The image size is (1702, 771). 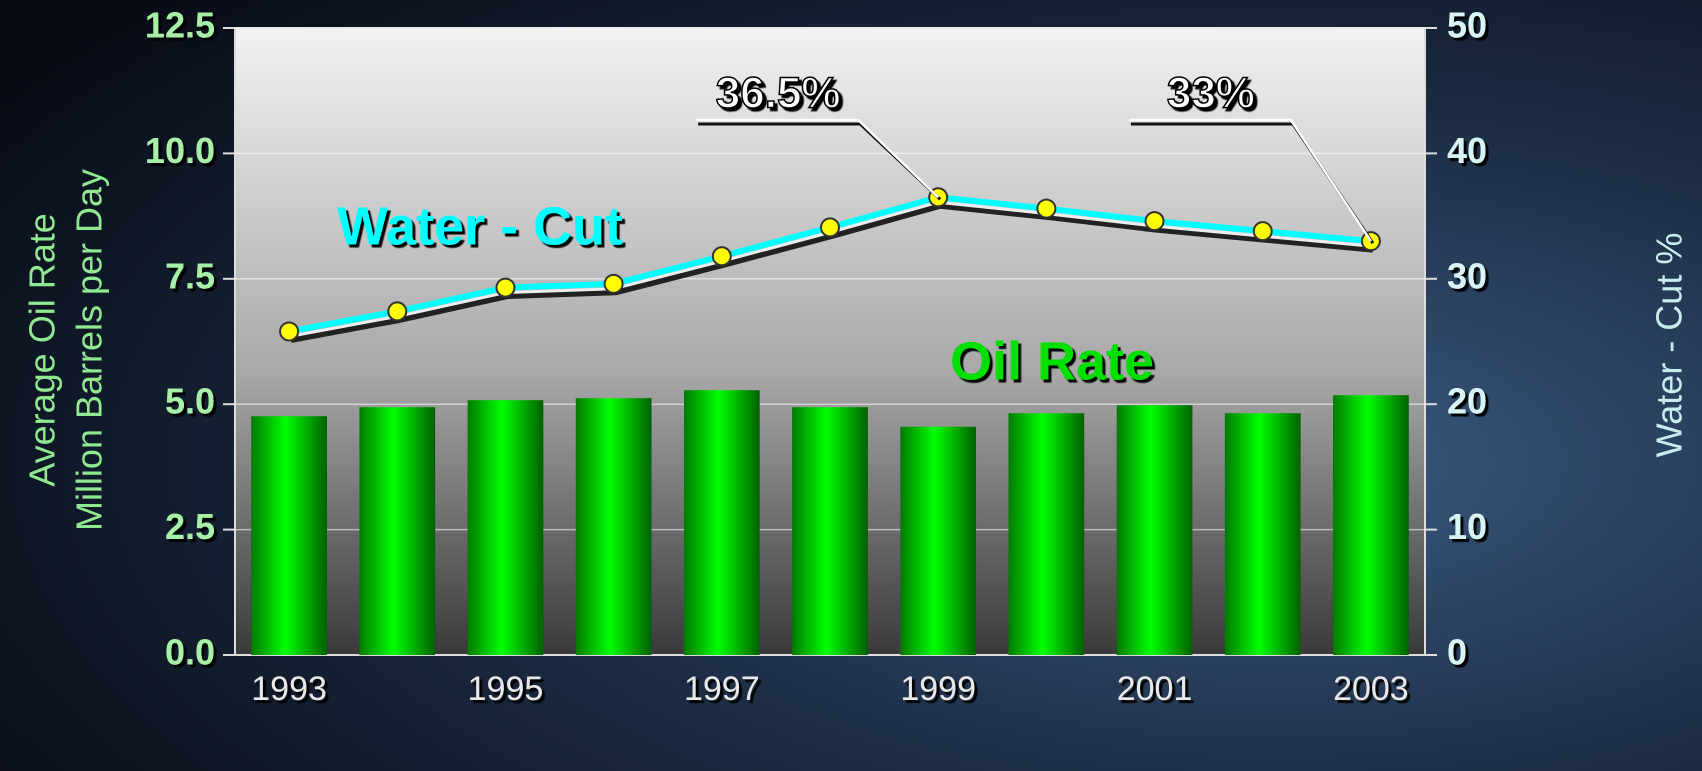 What do you see at coordinates (1467, 401) in the screenshot?
I see `y2-tick-label: 20` at bounding box center [1467, 401].